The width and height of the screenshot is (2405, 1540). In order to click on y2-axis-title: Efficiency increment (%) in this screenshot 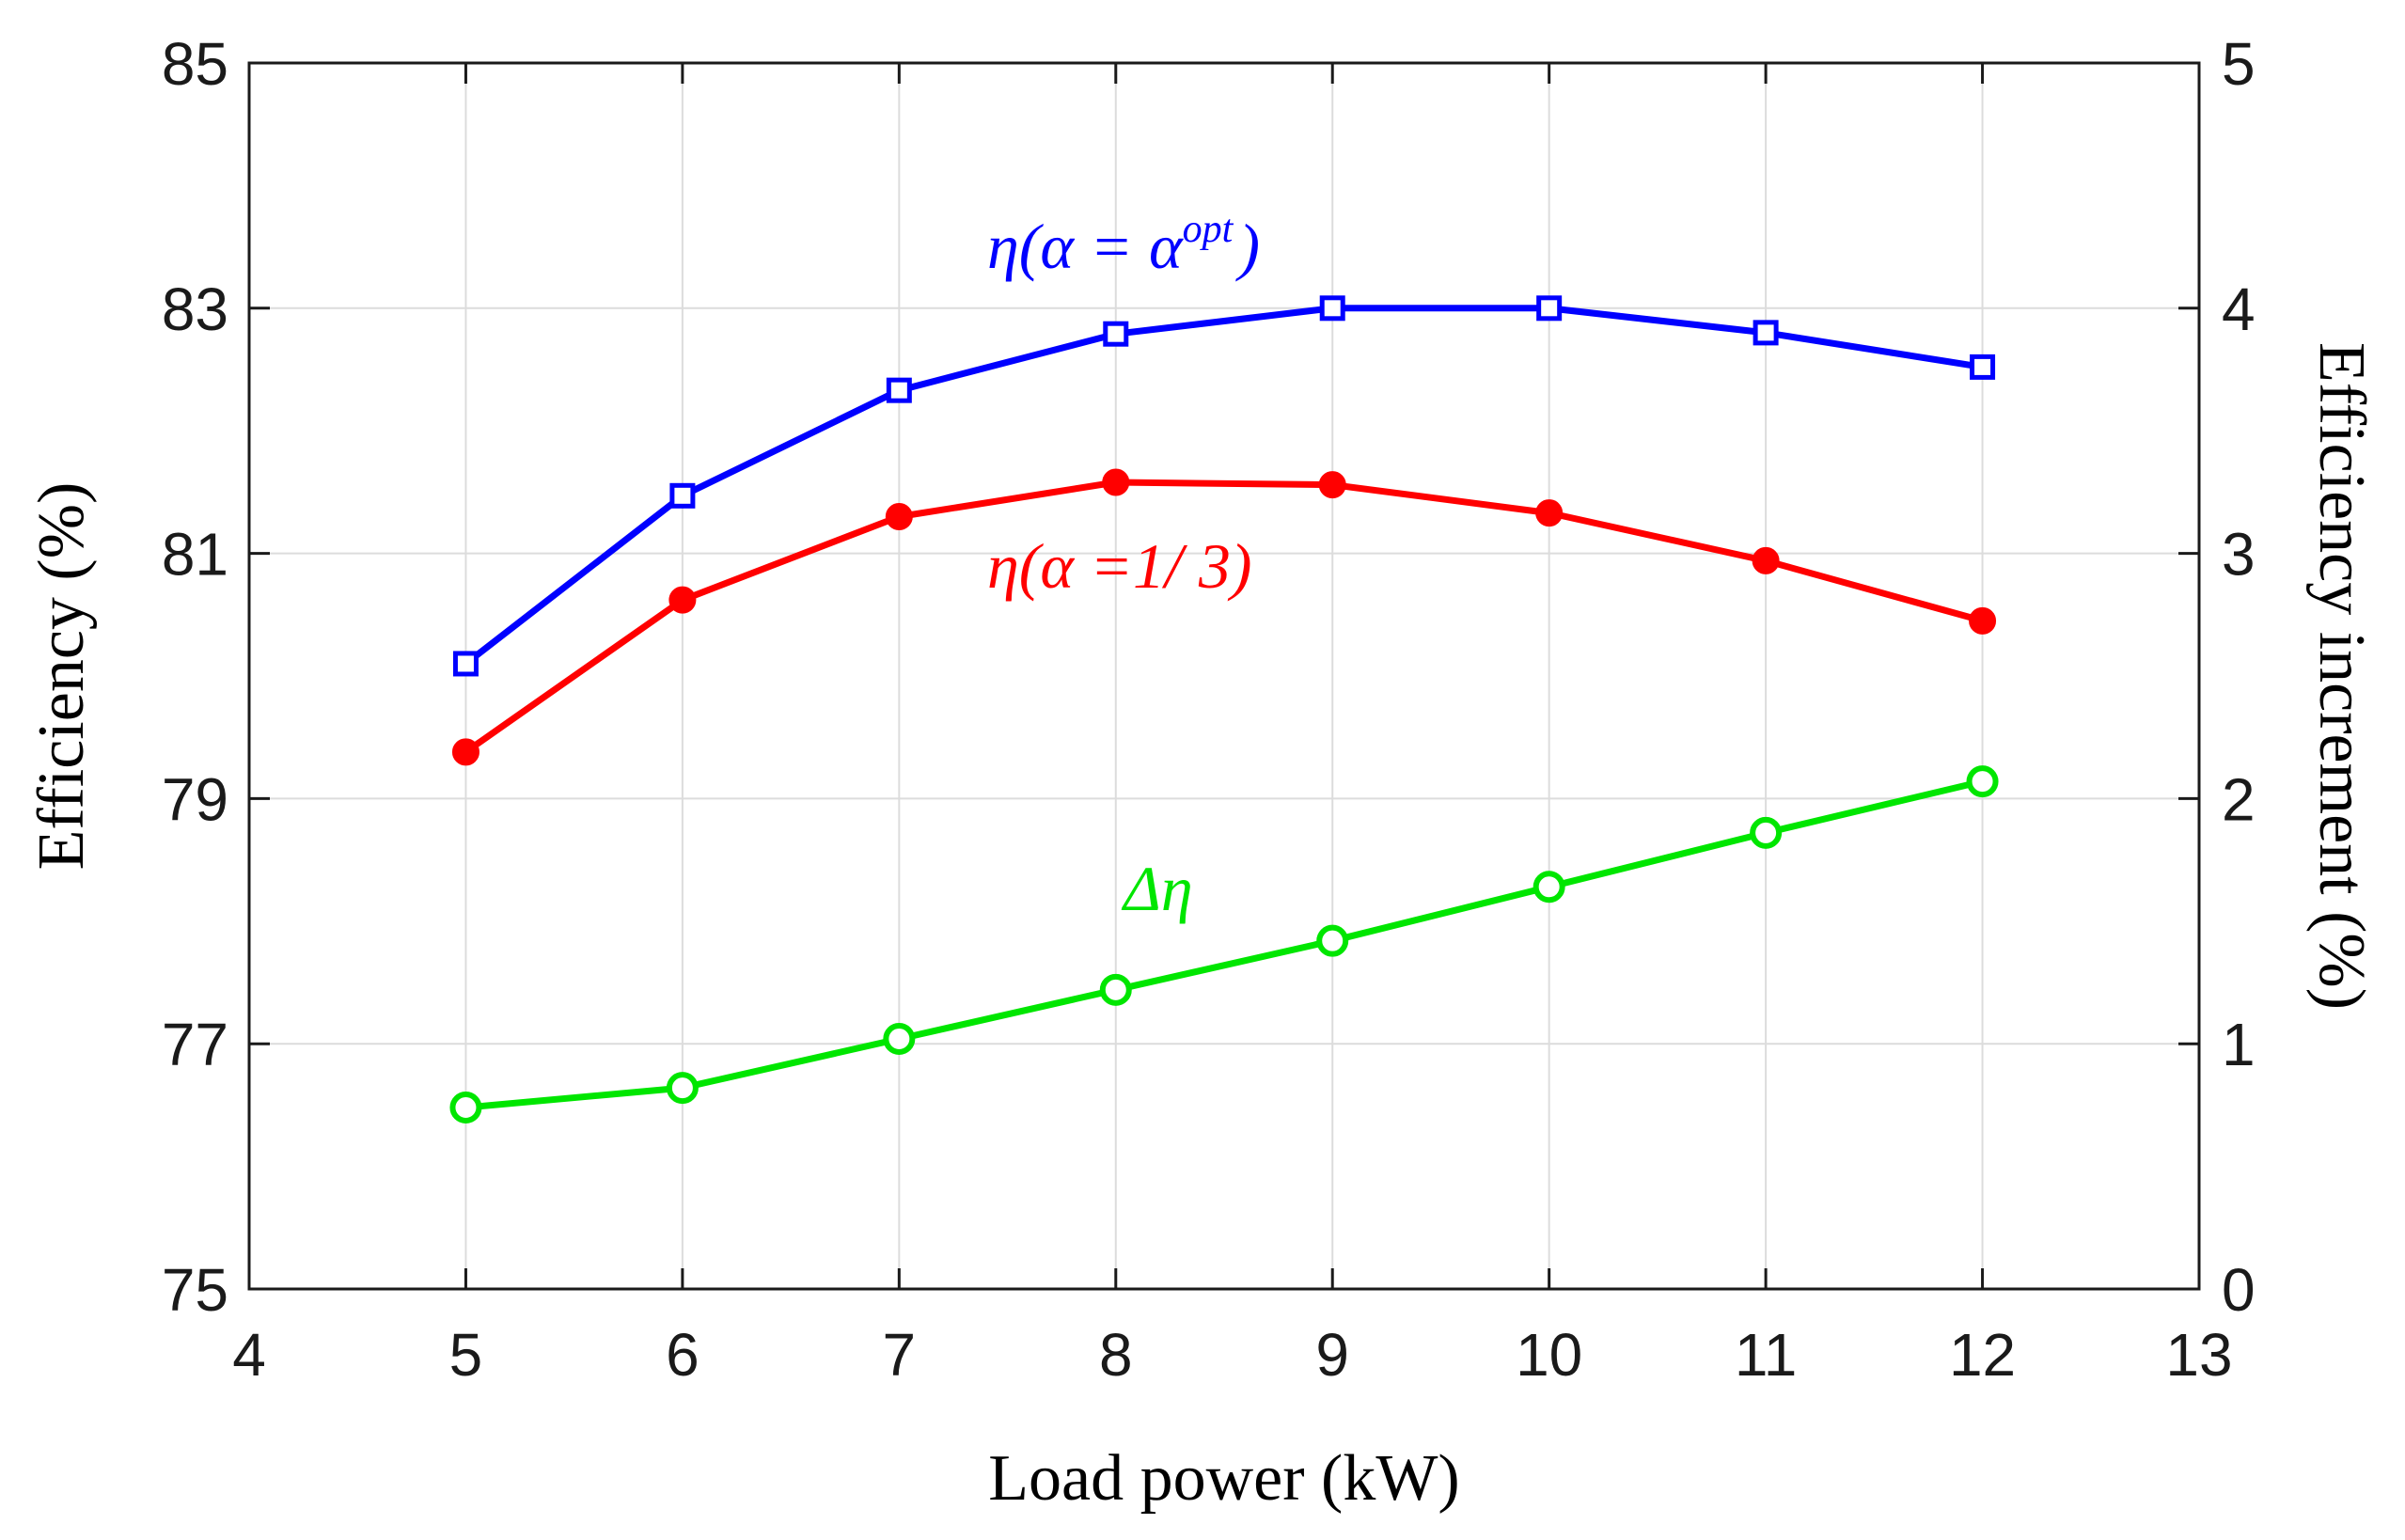, I will do `click(2341, 676)`.